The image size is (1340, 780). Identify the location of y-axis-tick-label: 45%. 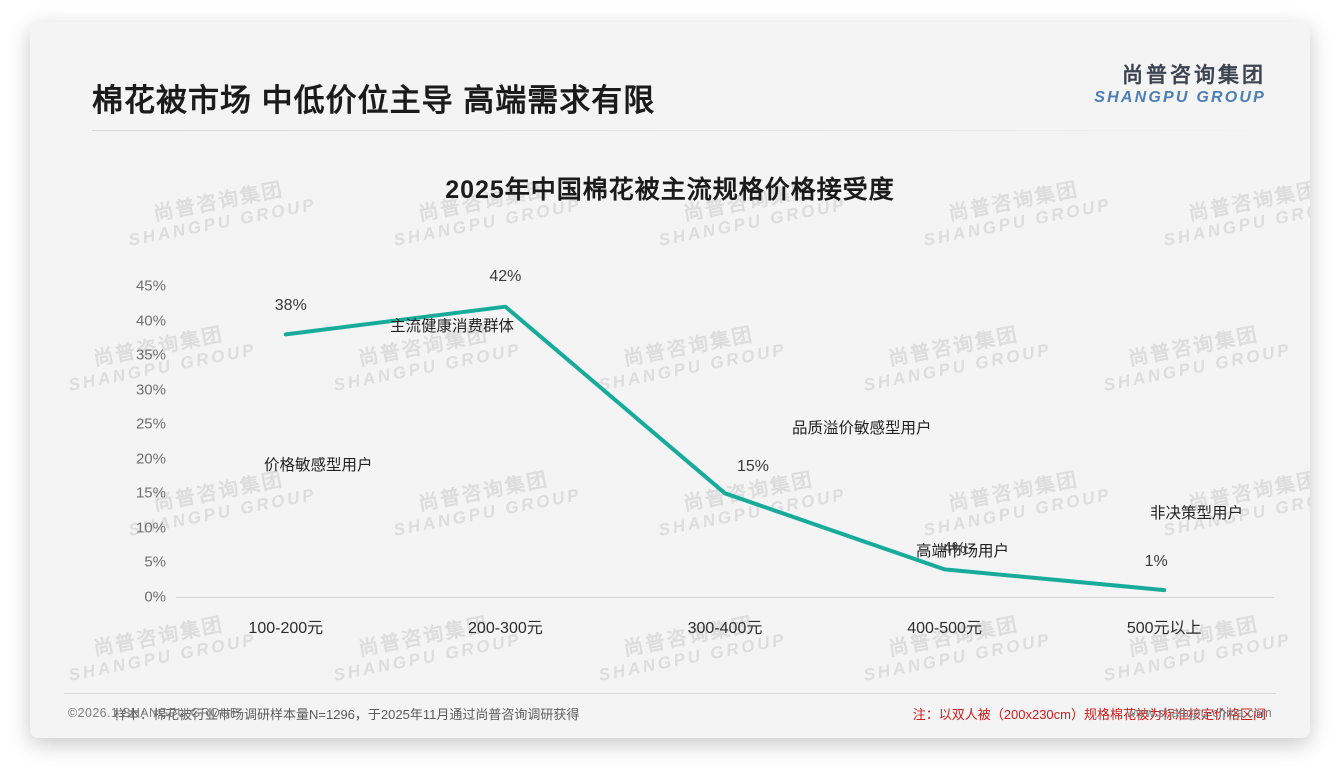
(150, 286).